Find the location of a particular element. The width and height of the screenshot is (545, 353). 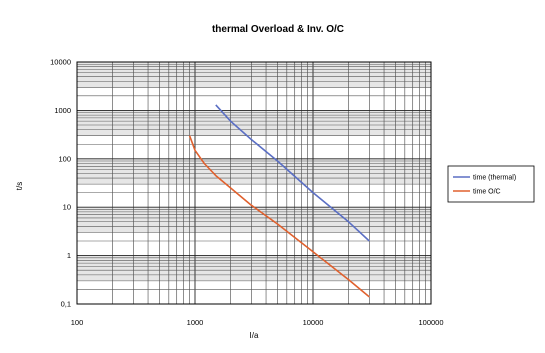

y-tick-label: 1000 is located at coordinates (62, 110).